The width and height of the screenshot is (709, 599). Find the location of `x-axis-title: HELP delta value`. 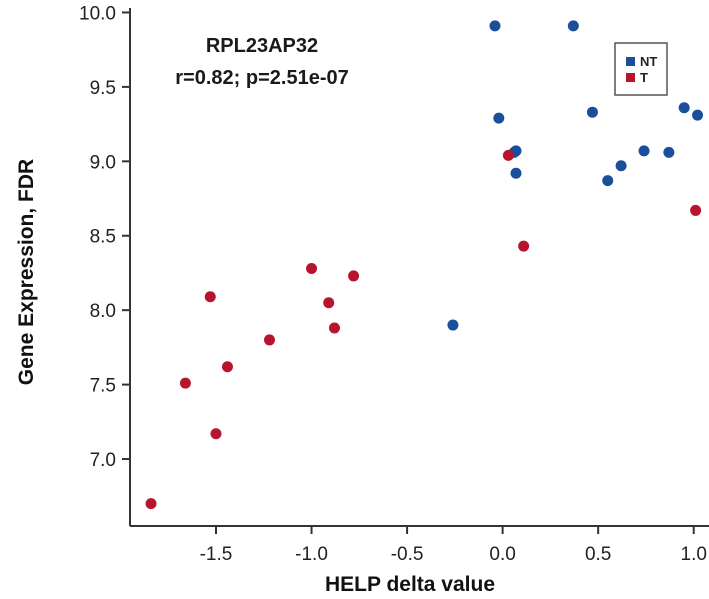

x-axis-title: HELP delta value is located at coordinates (410, 584).